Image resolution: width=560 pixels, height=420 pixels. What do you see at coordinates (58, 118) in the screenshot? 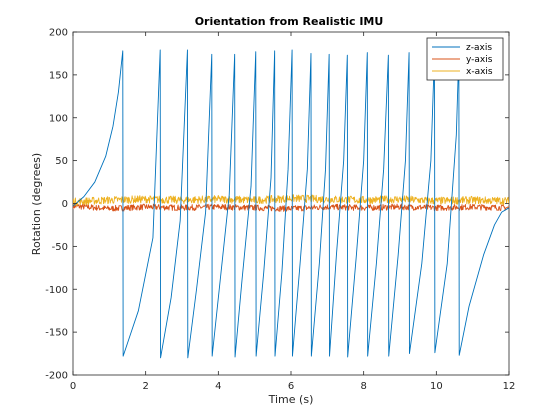
I see `y-tick-label: 100` at bounding box center [58, 118].